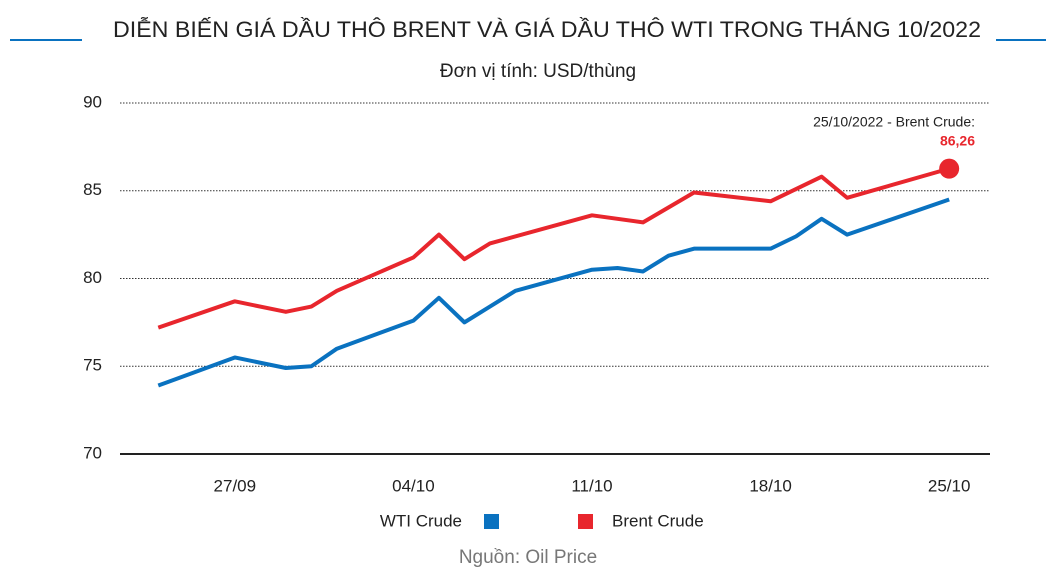 This screenshot has height=571, width=1056. What do you see at coordinates (894, 122) in the screenshot?
I see `annotation-text: 25/10/2022 - Brent Crude:` at bounding box center [894, 122].